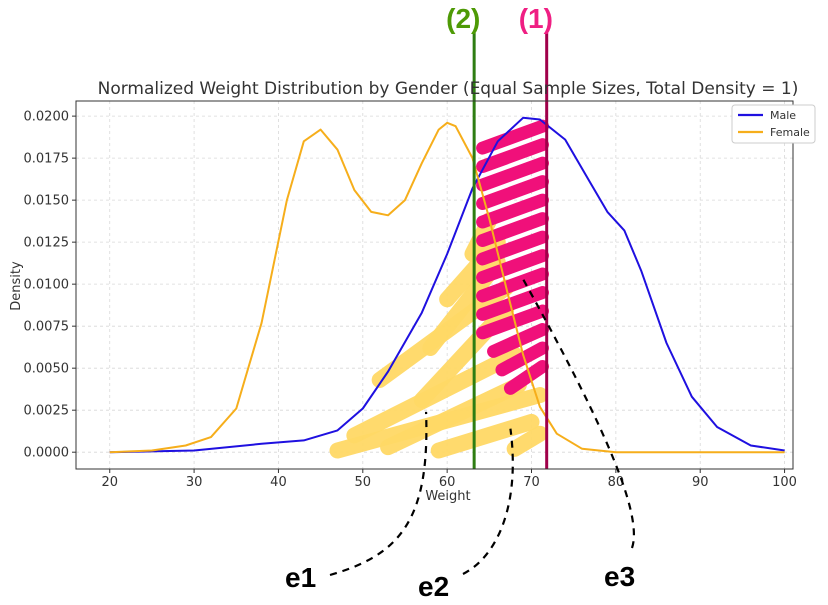 The image size is (828, 605). What do you see at coordinates (47, 411) in the screenshot?
I see `y-tick-label: 0.0025` at bounding box center [47, 411].